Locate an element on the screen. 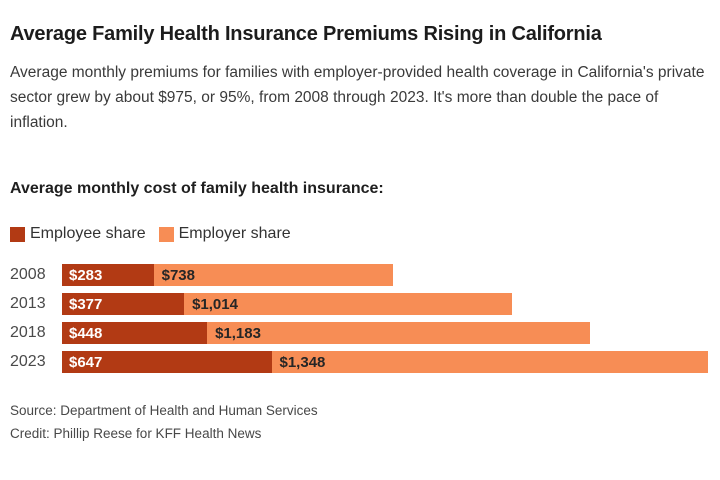 The height and width of the screenshot is (480, 720). employee-share-segment: $448 is located at coordinates (135, 333).